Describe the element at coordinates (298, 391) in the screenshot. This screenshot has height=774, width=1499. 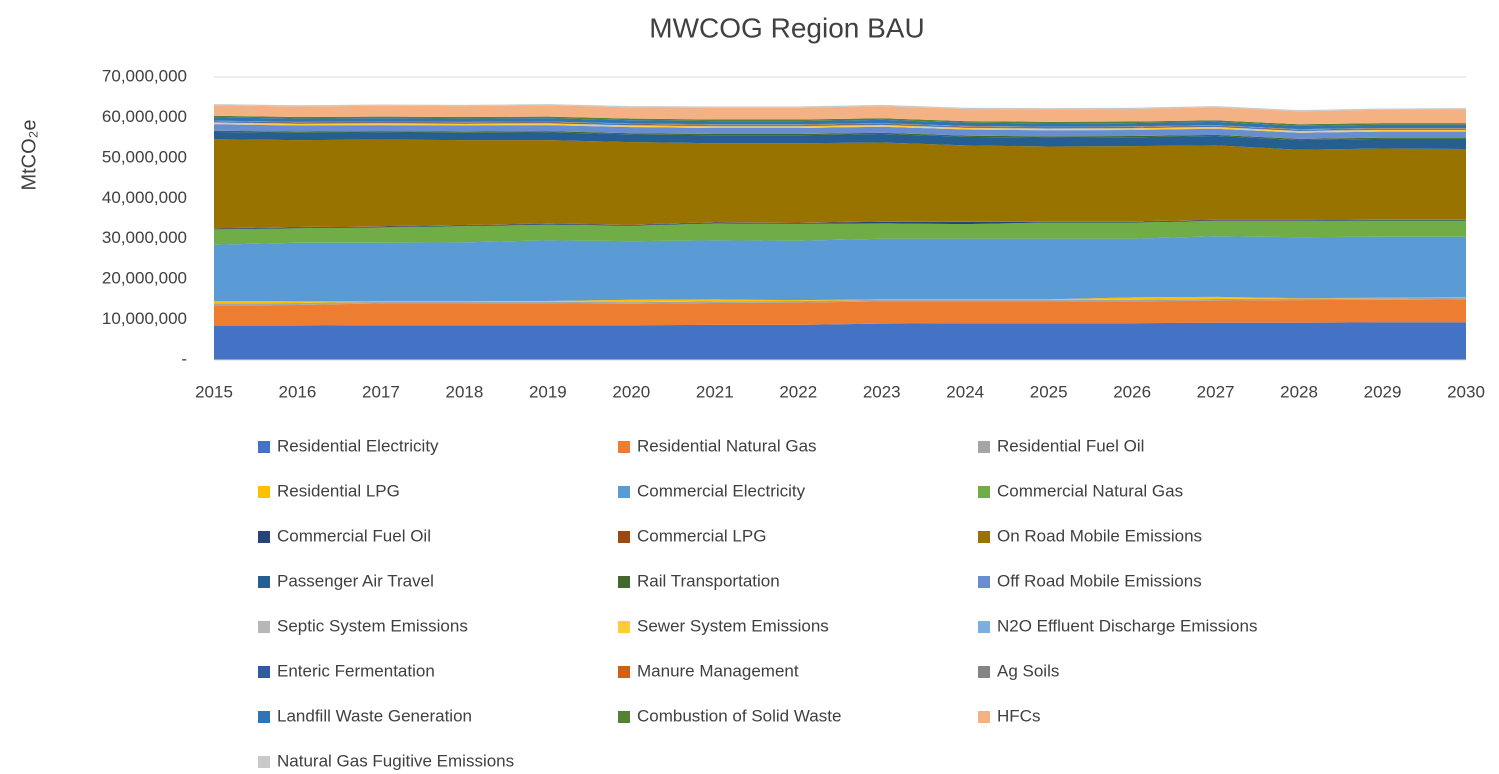
I see `x-tick-label: 2016` at that location.